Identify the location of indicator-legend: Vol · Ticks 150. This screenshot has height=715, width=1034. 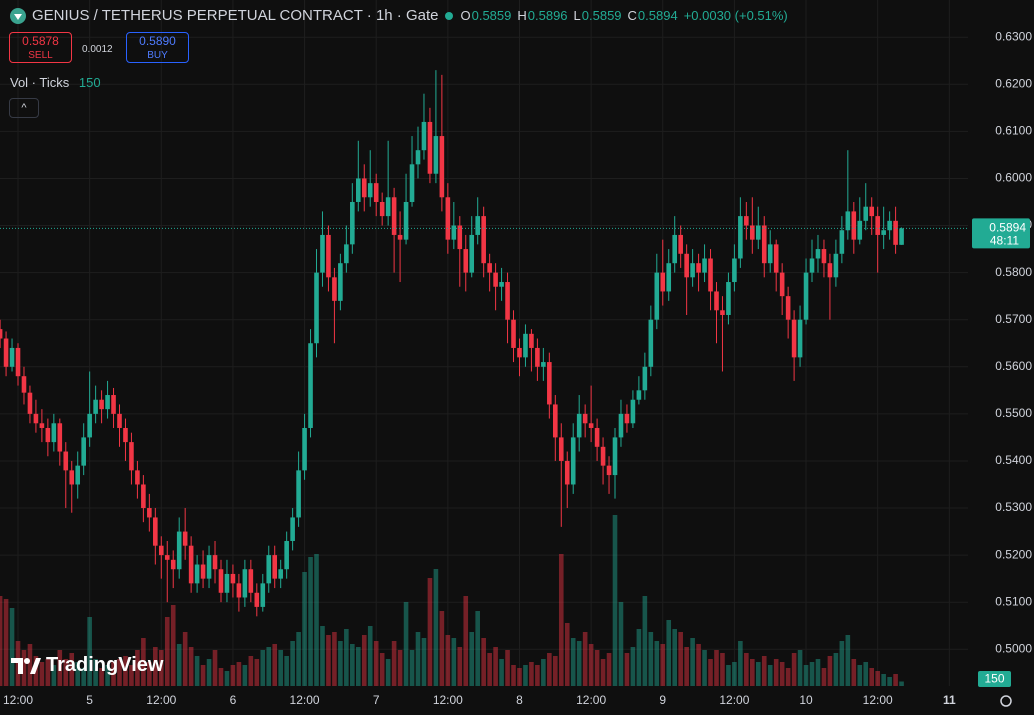
(55, 82).